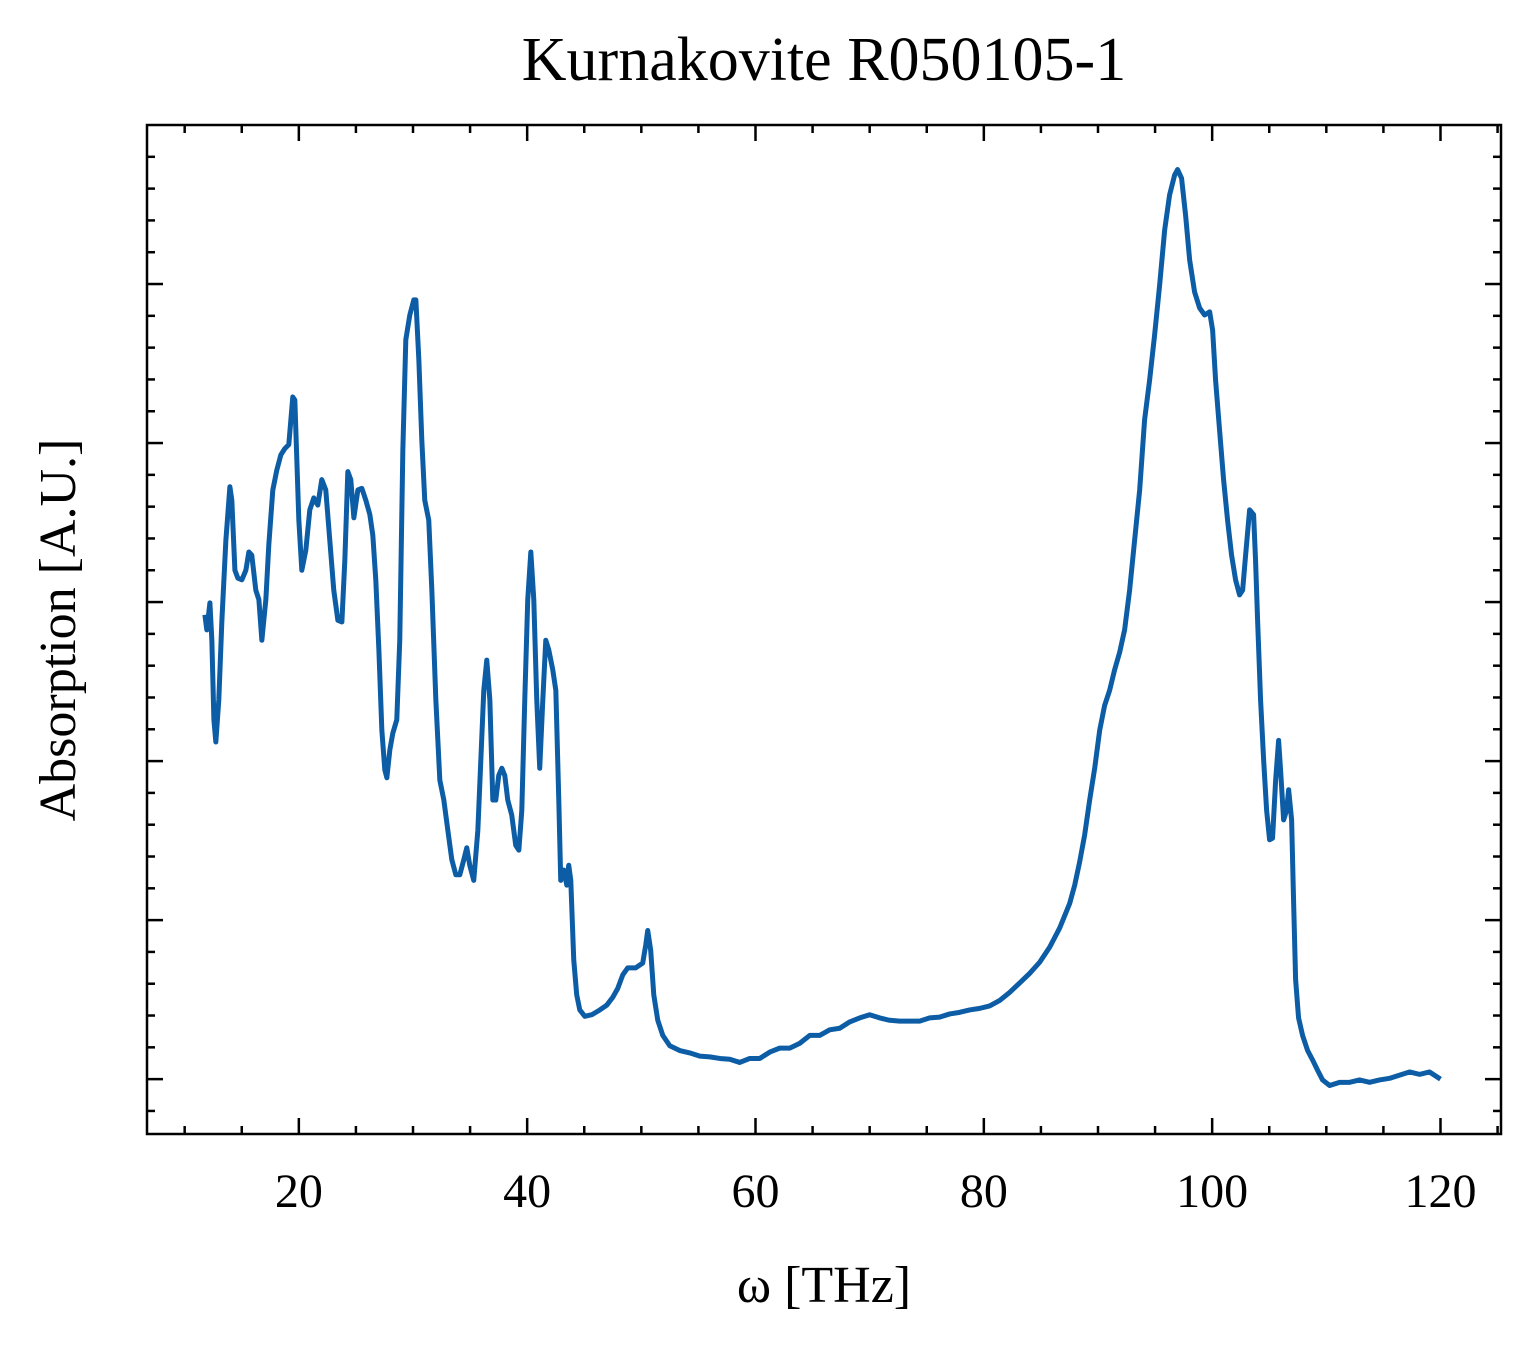 The height and width of the screenshot is (1345, 1527). I want to click on x-tick-label: 40, so click(527, 1191).